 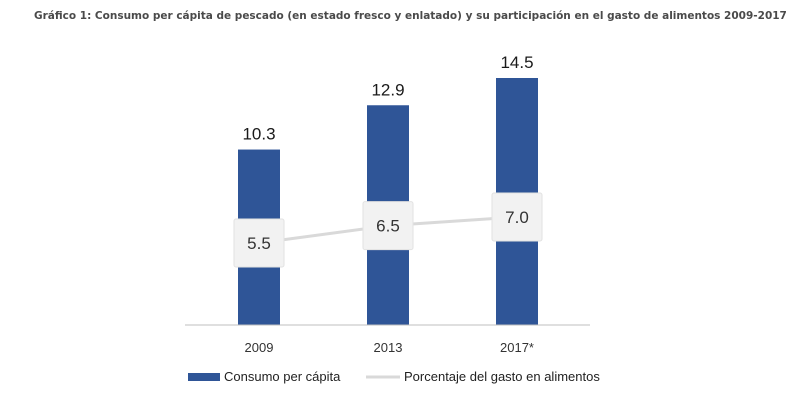 I want to click on line-point-1: 6.5, so click(x=388, y=226).